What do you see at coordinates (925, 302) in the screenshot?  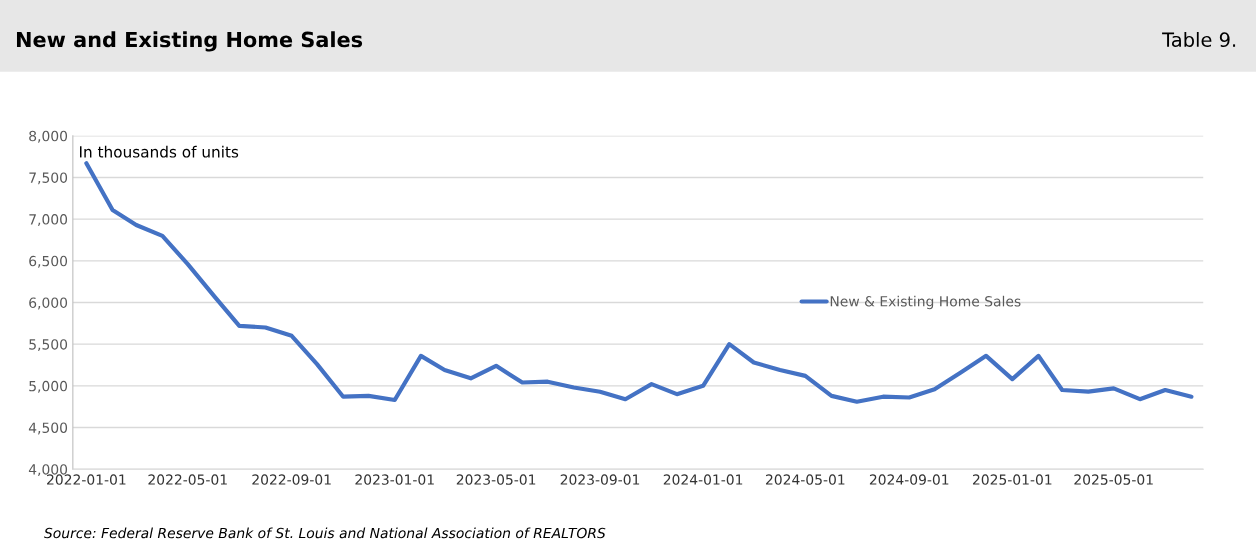 I see `legend-label: New & Existing Home Sales` at bounding box center [925, 302].